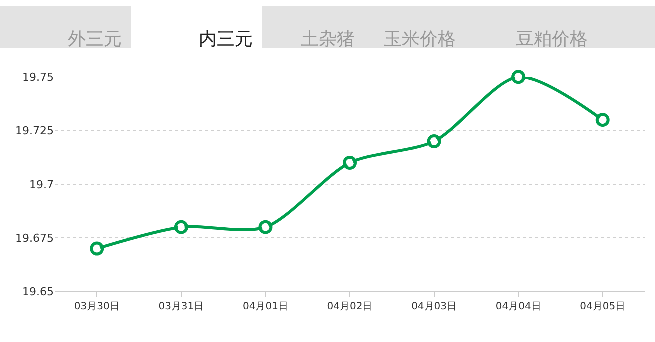 This screenshot has height=342, width=655. What do you see at coordinates (181, 307) in the screenshot?
I see `x-tick-label: 03月31日` at bounding box center [181, 307].